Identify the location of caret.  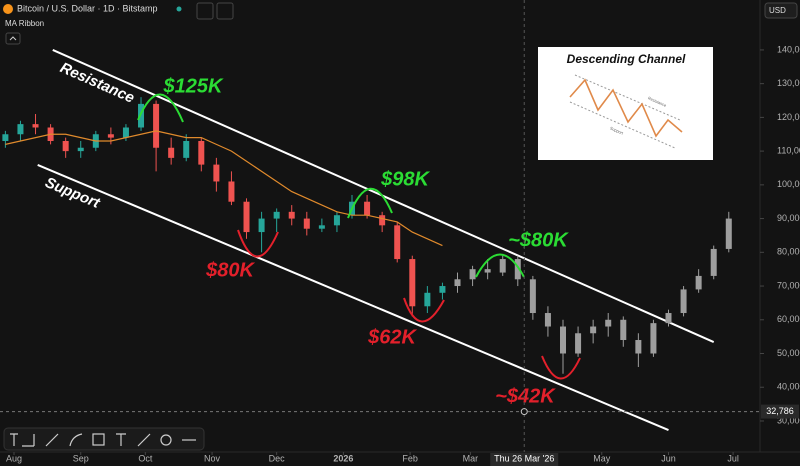
(13, 38).